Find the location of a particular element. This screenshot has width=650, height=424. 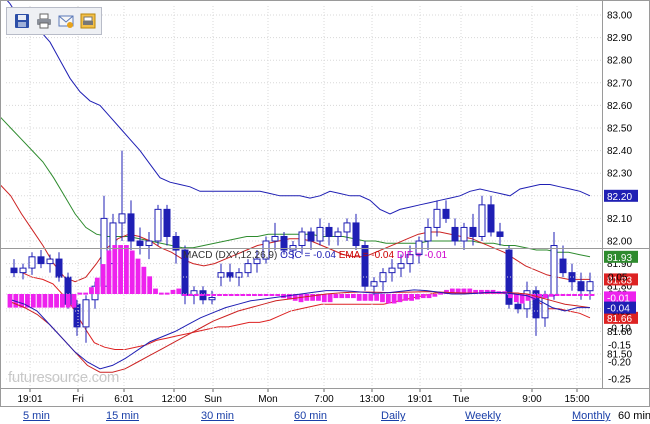

nav-link-daily: Daily is located at coordinates (393, 416).